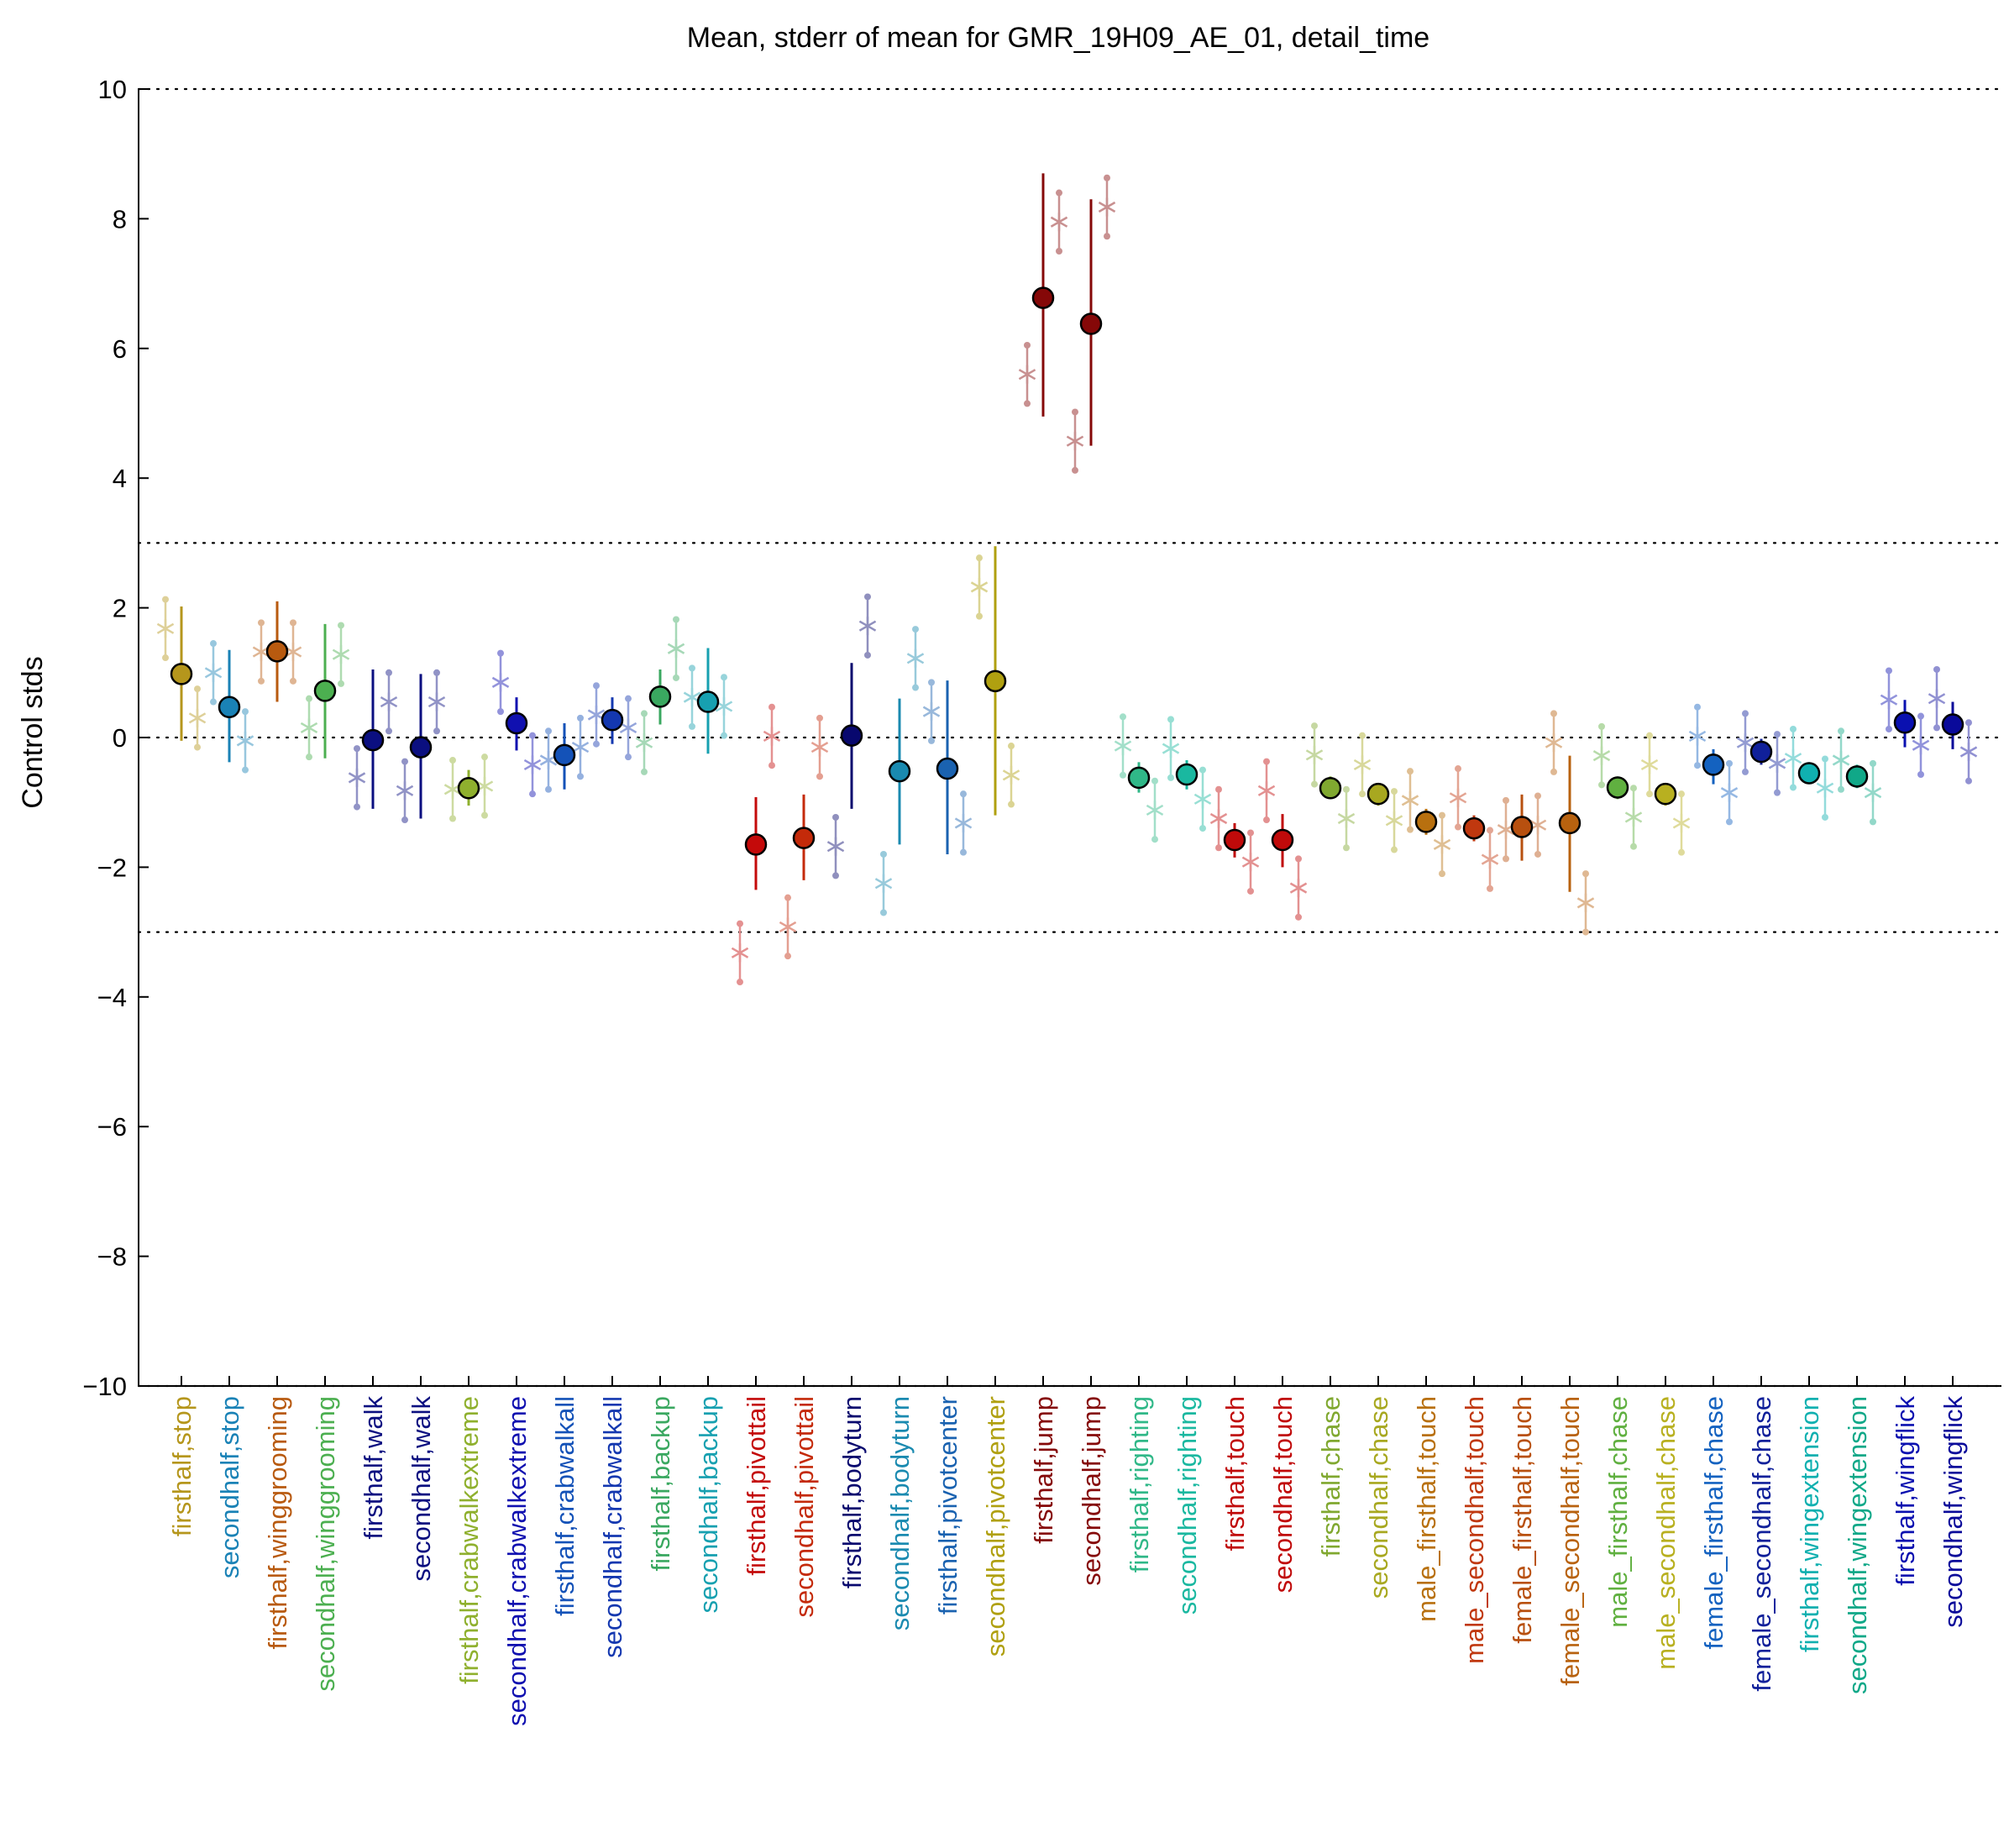 This screenshot has height=1848, width=2009. I want to click on y-axis-ticks: −10 −8 −6 −4 −2 0 2 4 6 8 10, so click(115, 738).